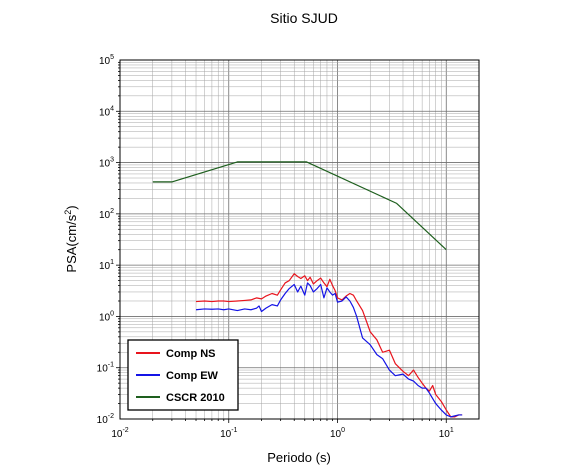 This screenshot has height=475, width=586. What do you see at coordinates (337, 433) in the screenshot?
I see `x-tick-label: 10⁰` at bounding box center [337, 433].